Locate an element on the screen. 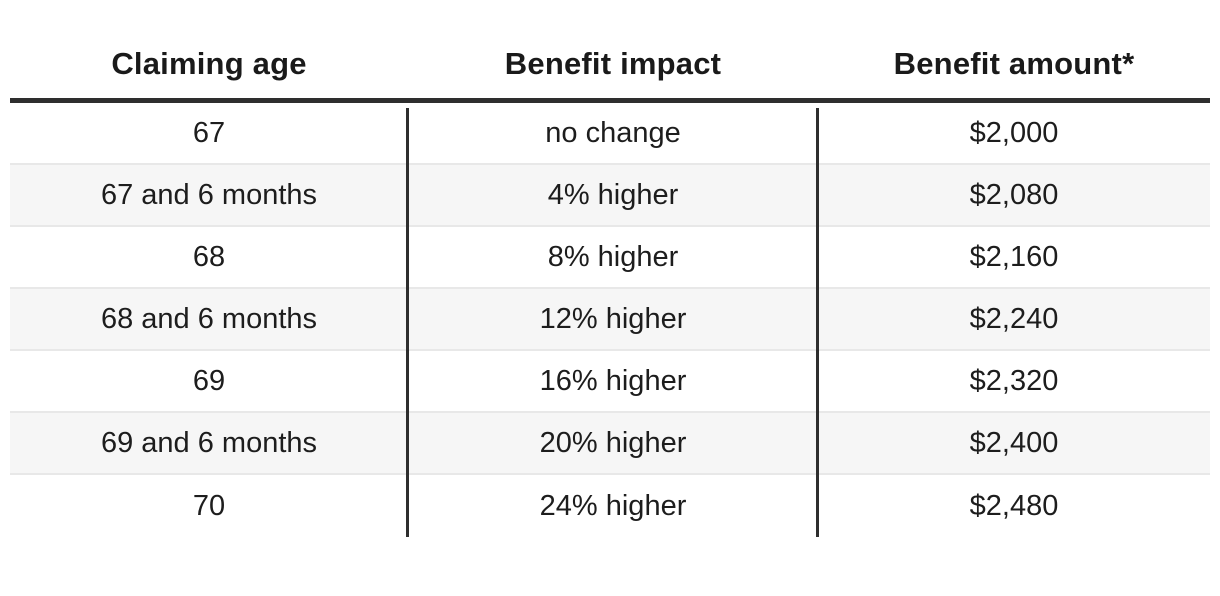 Image resolution: width=1220 pixels, height=596 pixels. table-cell: 68 is located at coordinates (209, 256).